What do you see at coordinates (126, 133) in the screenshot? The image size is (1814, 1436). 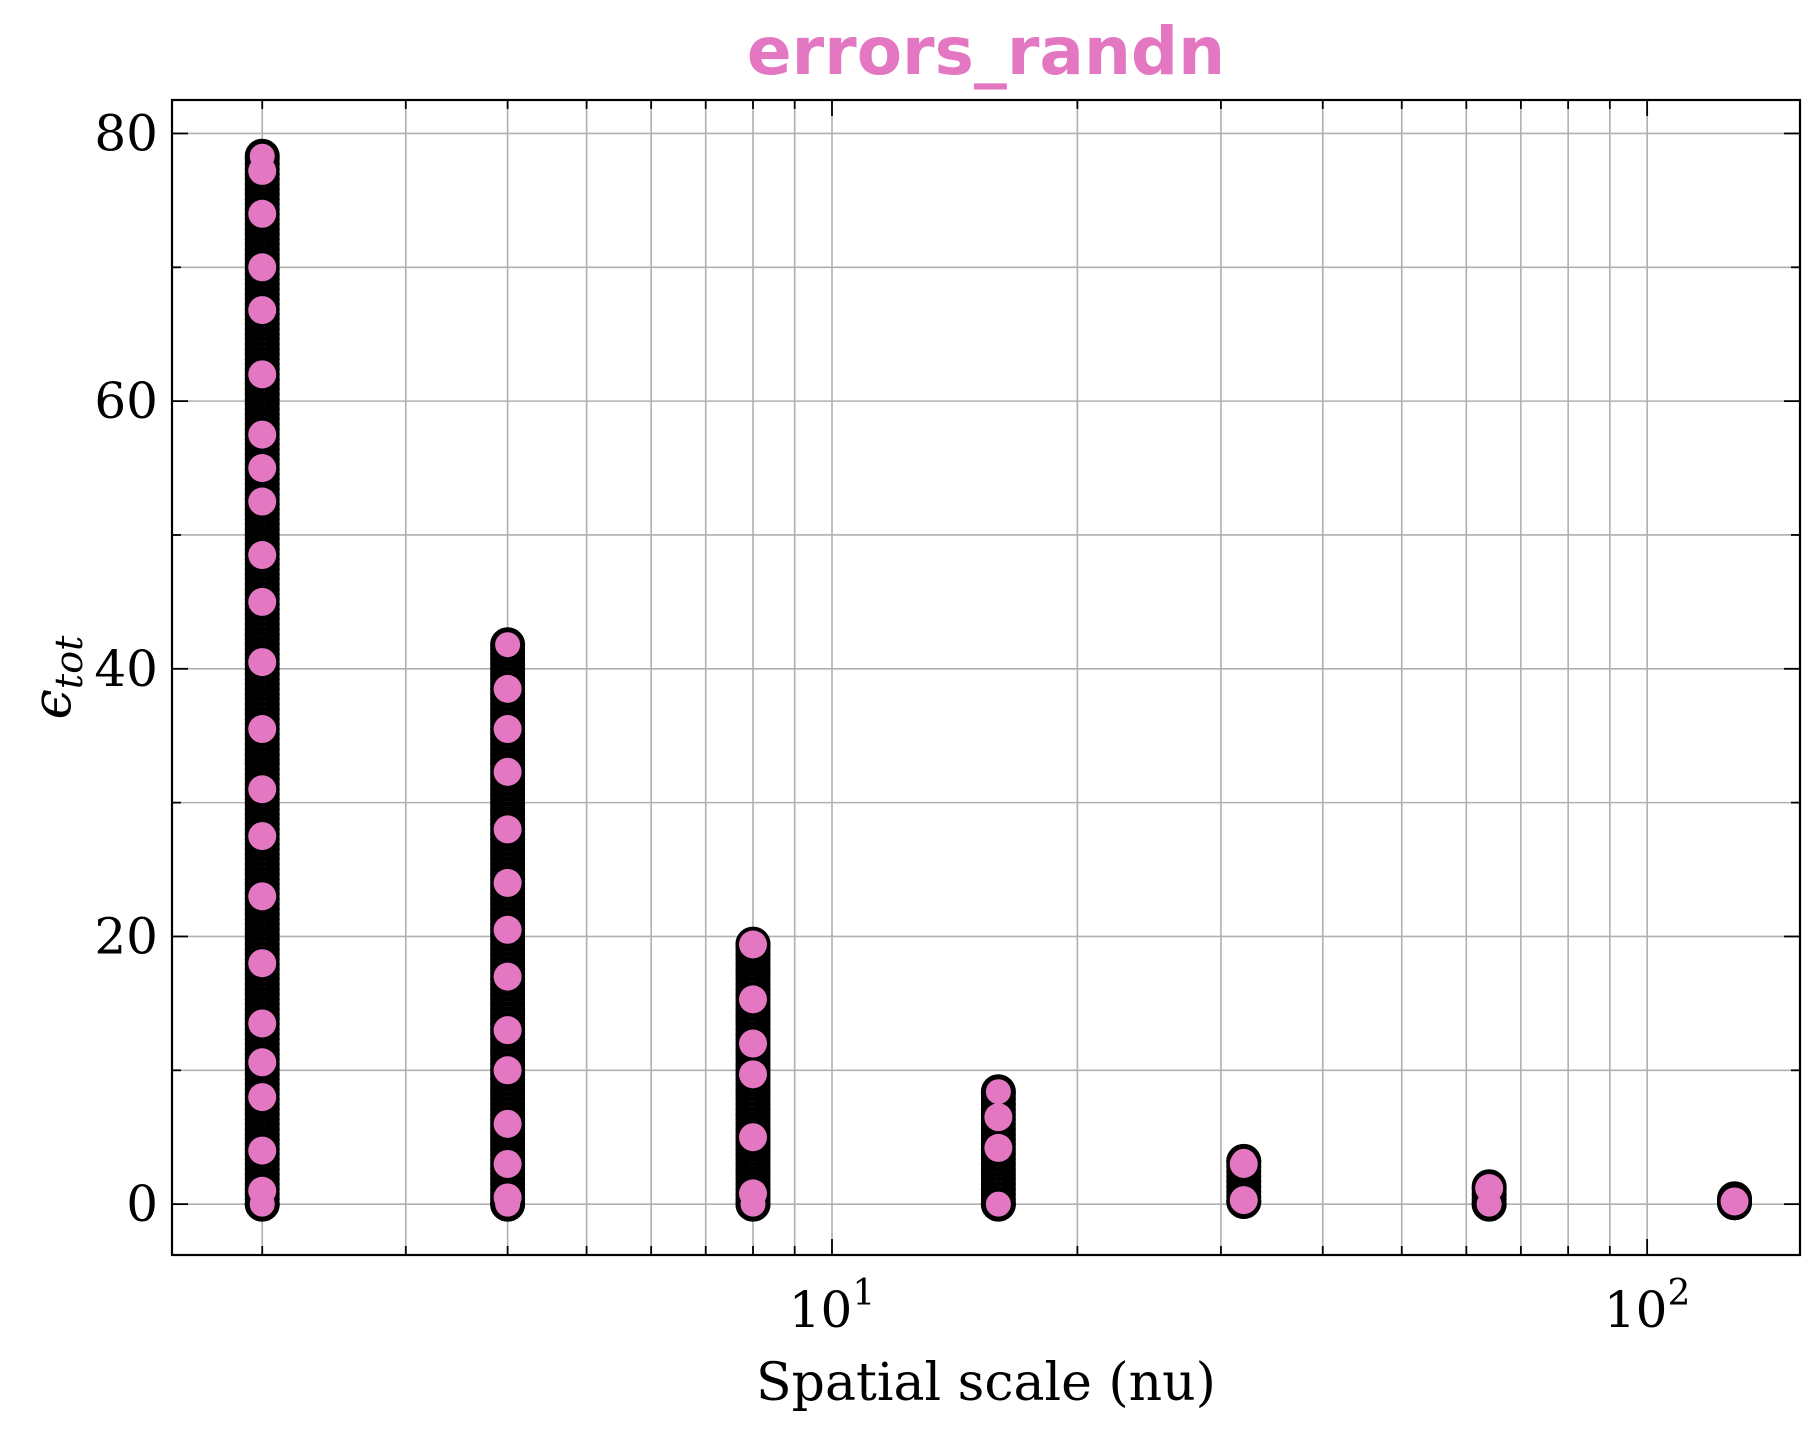 I see `y-tick-label: 80` at bounding box center [126, 133].